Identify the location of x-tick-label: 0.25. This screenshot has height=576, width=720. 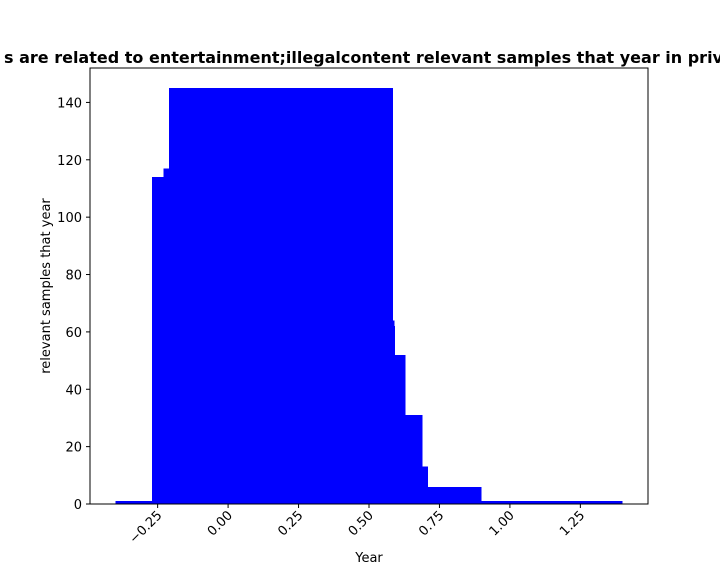
(290, 523).